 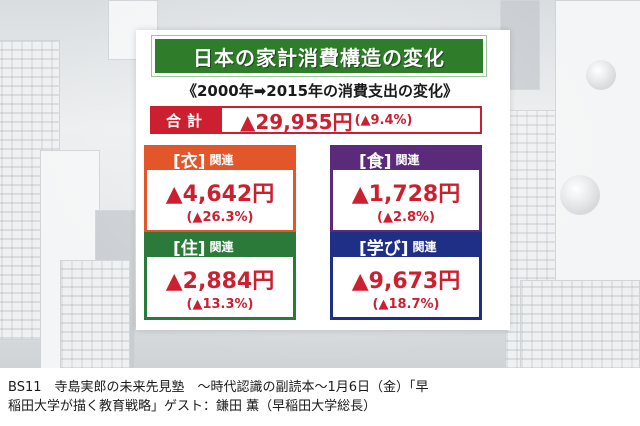 I want to click on category-change: (▲18.7%), so click(x=406, y=304).